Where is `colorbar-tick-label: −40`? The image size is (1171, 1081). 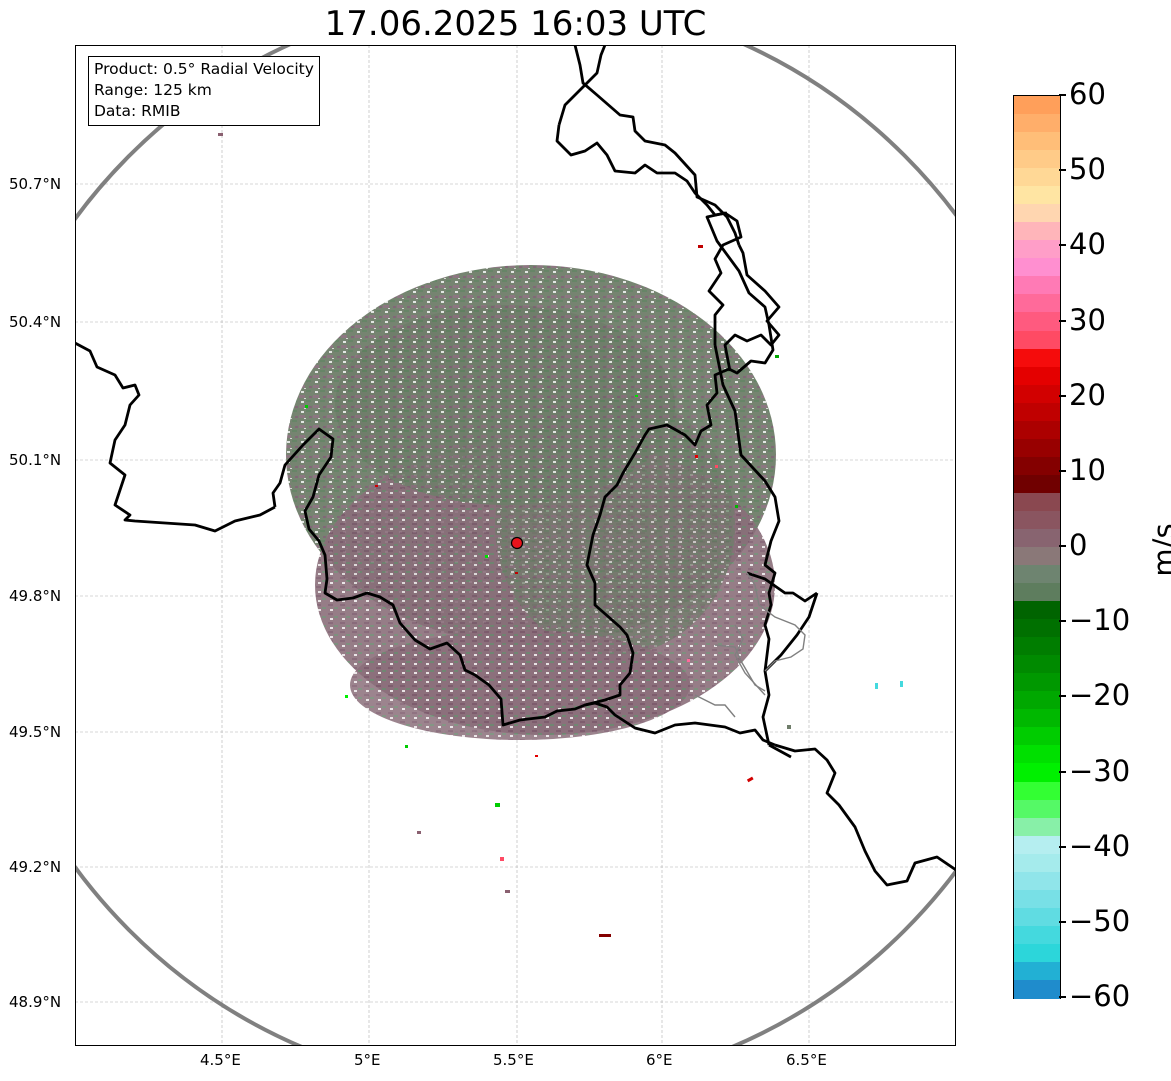
colorbar-tick-label: −40 is located at coordinates (1100, 845).